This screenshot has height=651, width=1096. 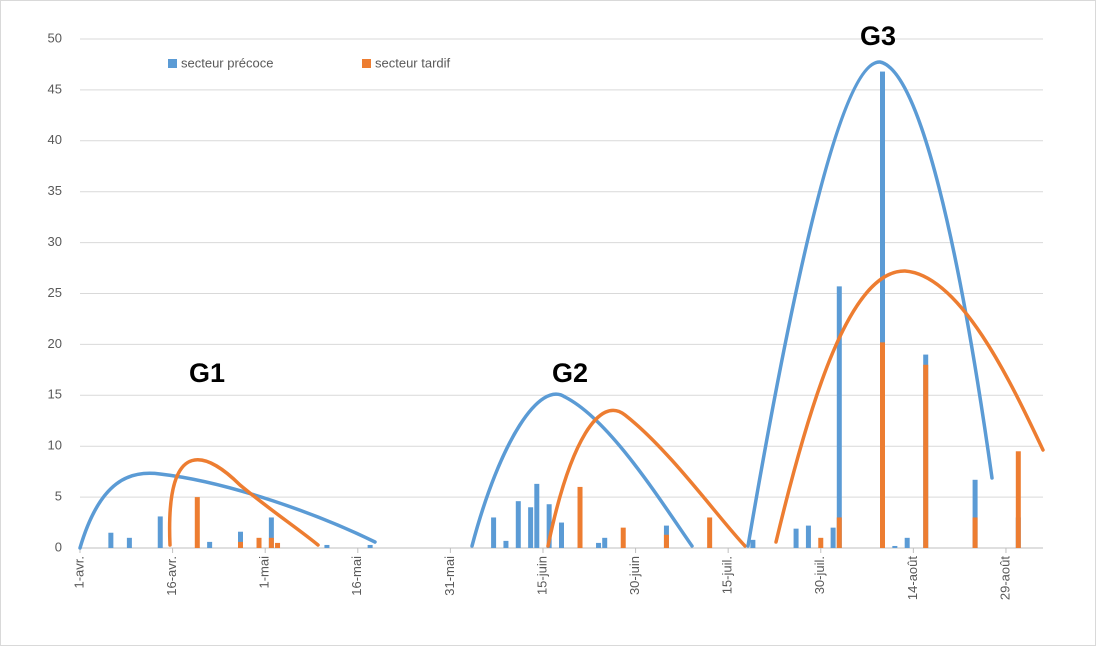 I want to click on x-tick-label: 31-mai, so click(x=449, y=576).